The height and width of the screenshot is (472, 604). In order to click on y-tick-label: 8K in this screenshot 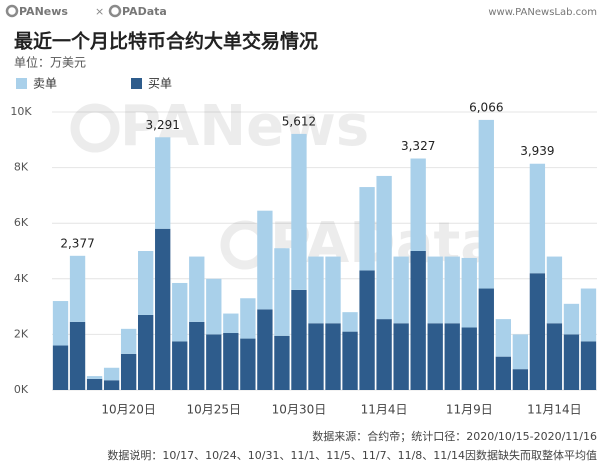, I will do `click(21, 167)`.